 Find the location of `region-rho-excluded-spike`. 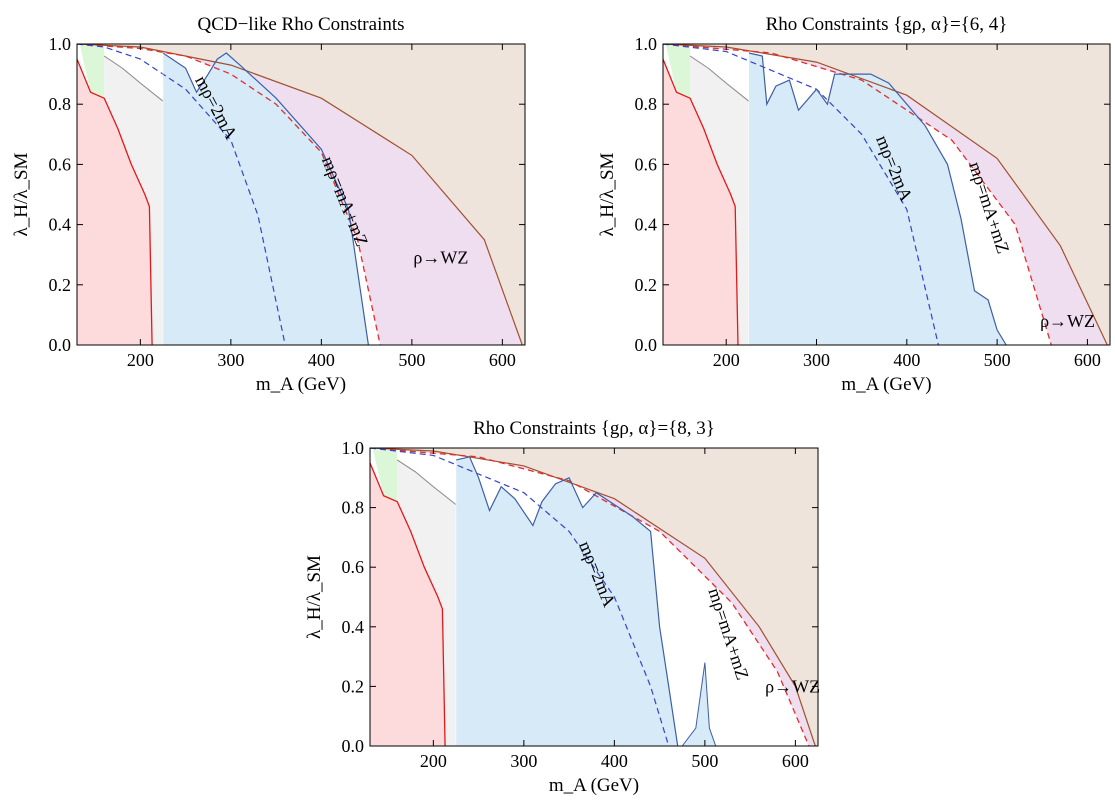

region-rho-excluded-spike is located at coordinates (699, 704).